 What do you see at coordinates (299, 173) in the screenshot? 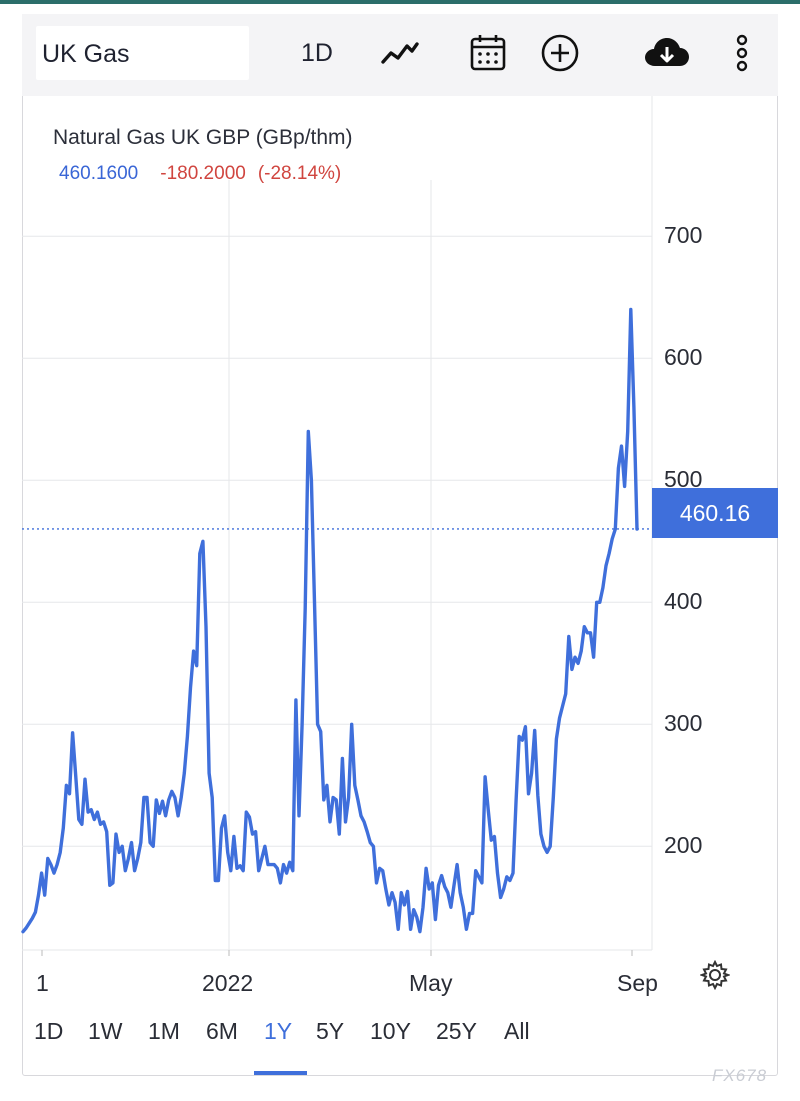
I see `price-change-percent: (-28.14%)` at bounding box center [299, 173].